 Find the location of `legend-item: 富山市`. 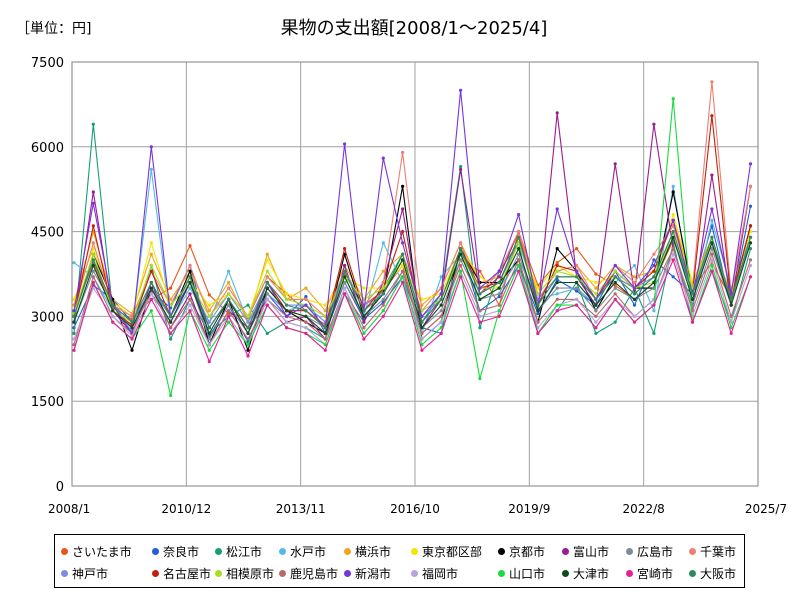

legend-item: 富山市 is located at coordinates (585, 551).